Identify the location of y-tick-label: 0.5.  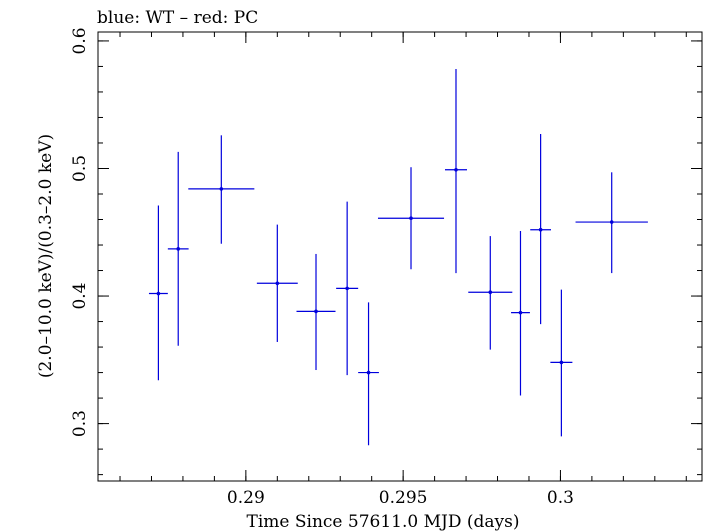
(80, 168).